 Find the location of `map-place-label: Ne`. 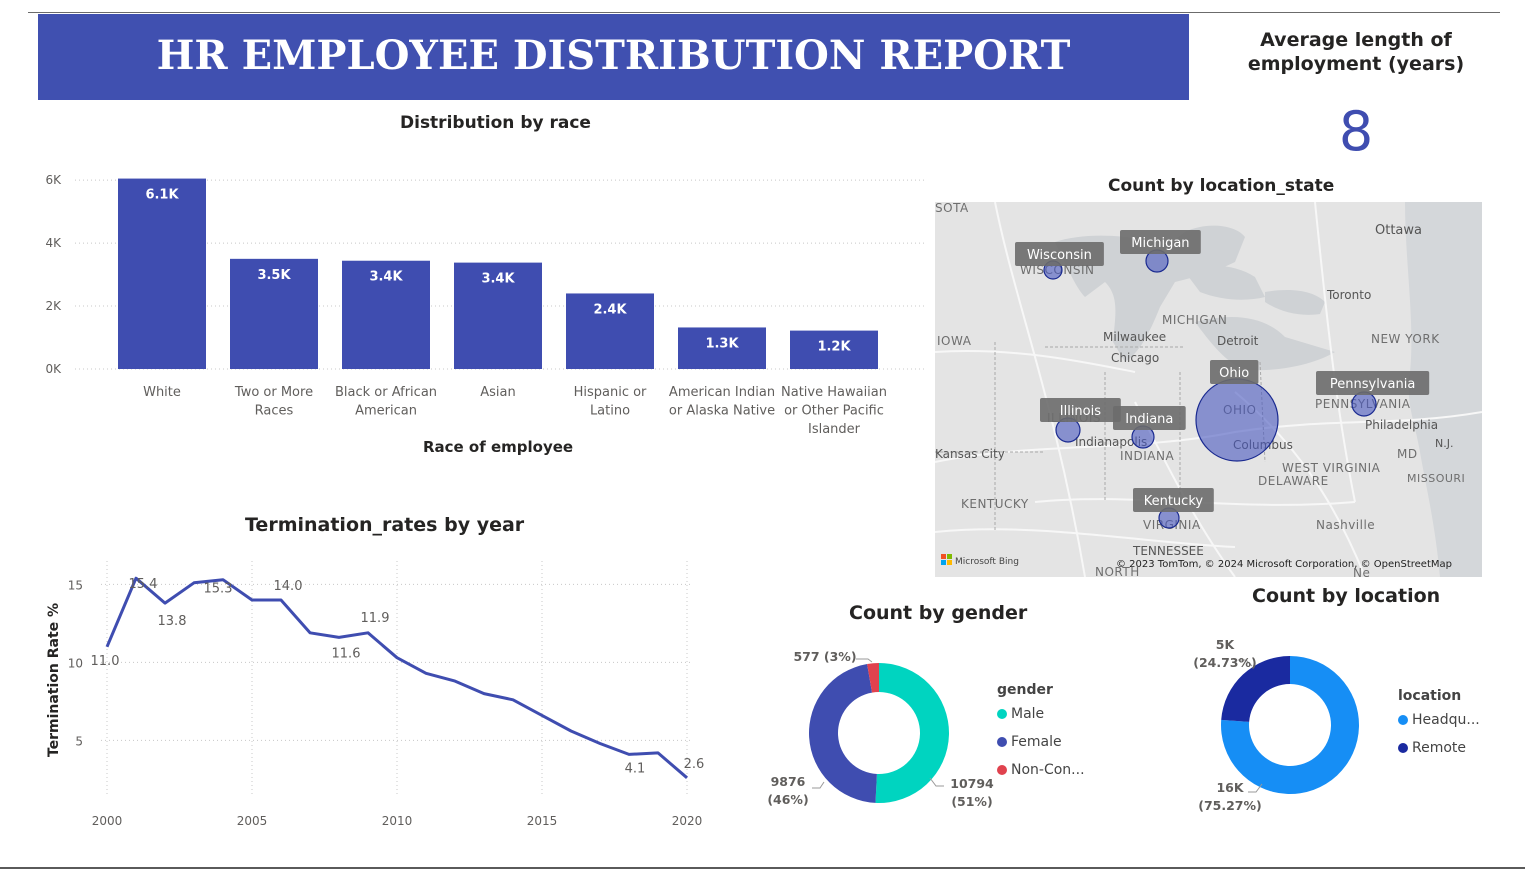

map-place-label: Ne is located at coordinates (1361, 571).